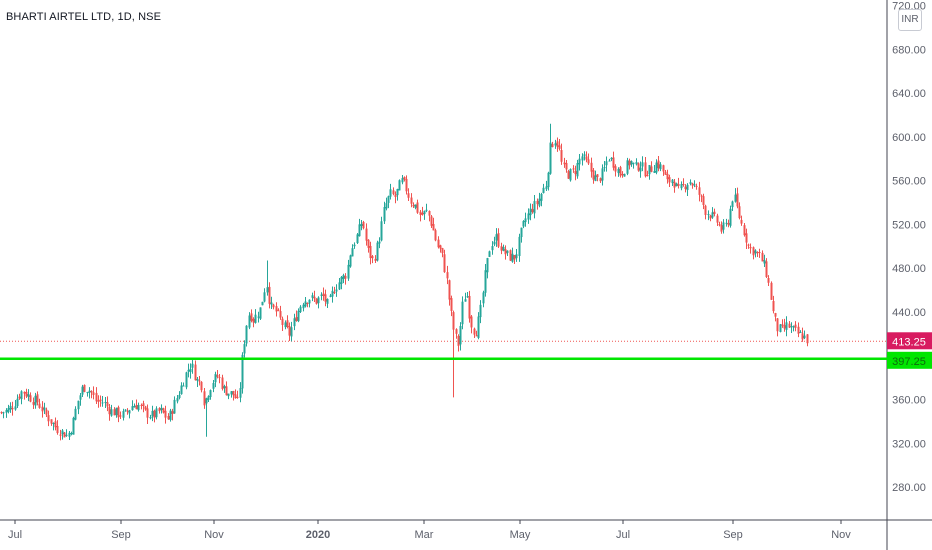 The width and height of the screenshot is (932, 550). What do you see at coordinates (909, 401) in the screenshot?
I see `y-tick-label: 360.00` at bounding box center [909, 401].